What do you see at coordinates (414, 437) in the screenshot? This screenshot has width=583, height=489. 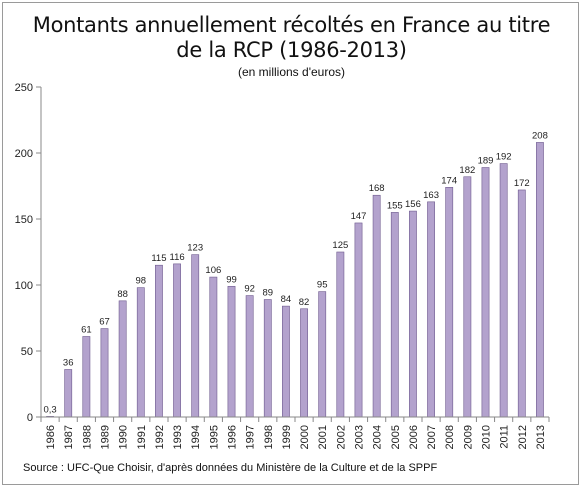 I see `x-tick-label: 2006` at bounding box center [414, 437].